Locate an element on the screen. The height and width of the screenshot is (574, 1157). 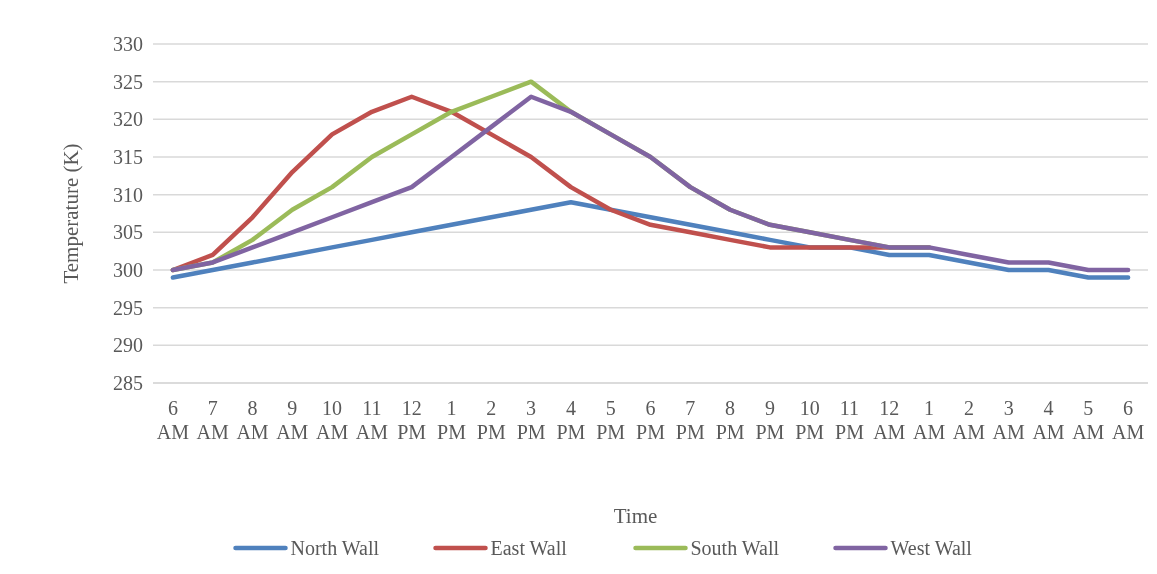
legend-label: North Wall is located at coordinates (335, 548).